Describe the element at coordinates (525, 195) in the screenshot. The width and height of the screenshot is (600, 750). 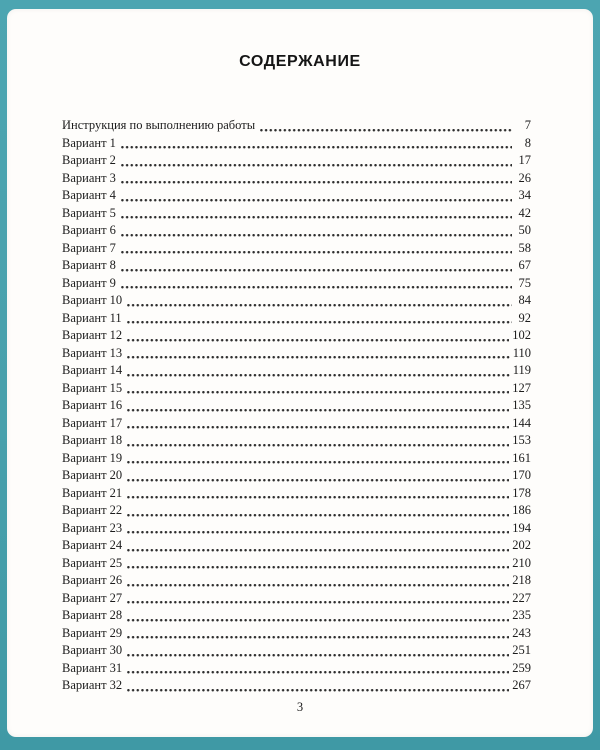
I see `toc-entry-page: 34` at that location.